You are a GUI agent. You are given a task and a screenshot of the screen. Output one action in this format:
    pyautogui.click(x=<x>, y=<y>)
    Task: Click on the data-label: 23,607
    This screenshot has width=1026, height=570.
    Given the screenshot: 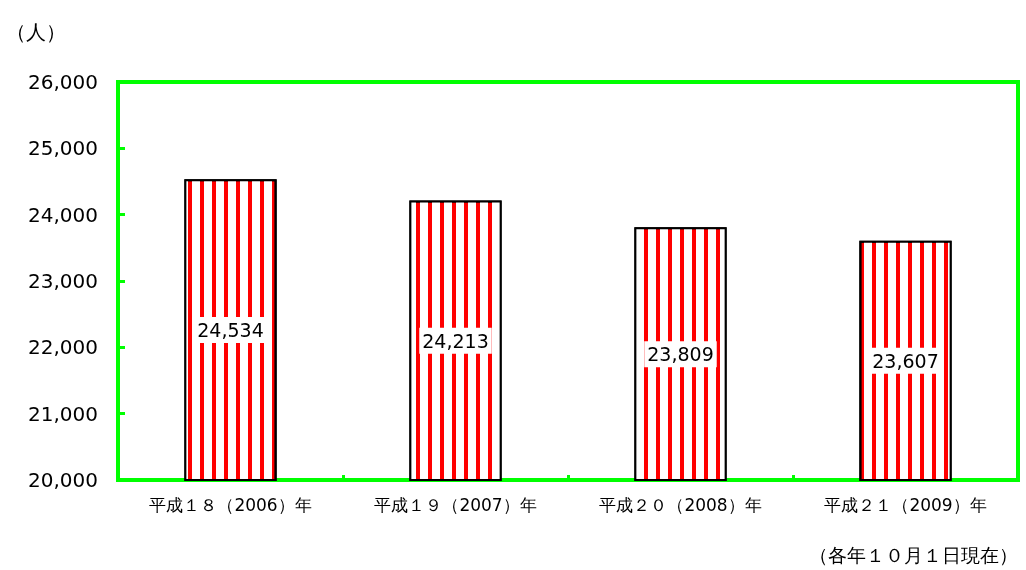 What is the action you would take?
    pyautogui.click(x=905, y=360)
    